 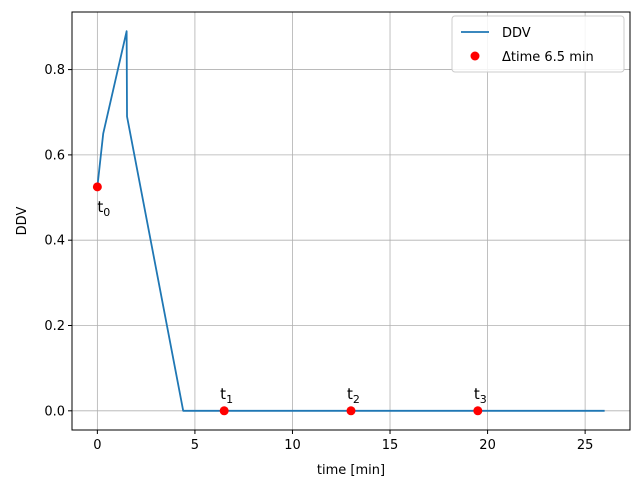 What do you see at coordinates (351, 470) in the screenshot?
I see `x-axis-label: time [min]` at bounding box center [351, 470].